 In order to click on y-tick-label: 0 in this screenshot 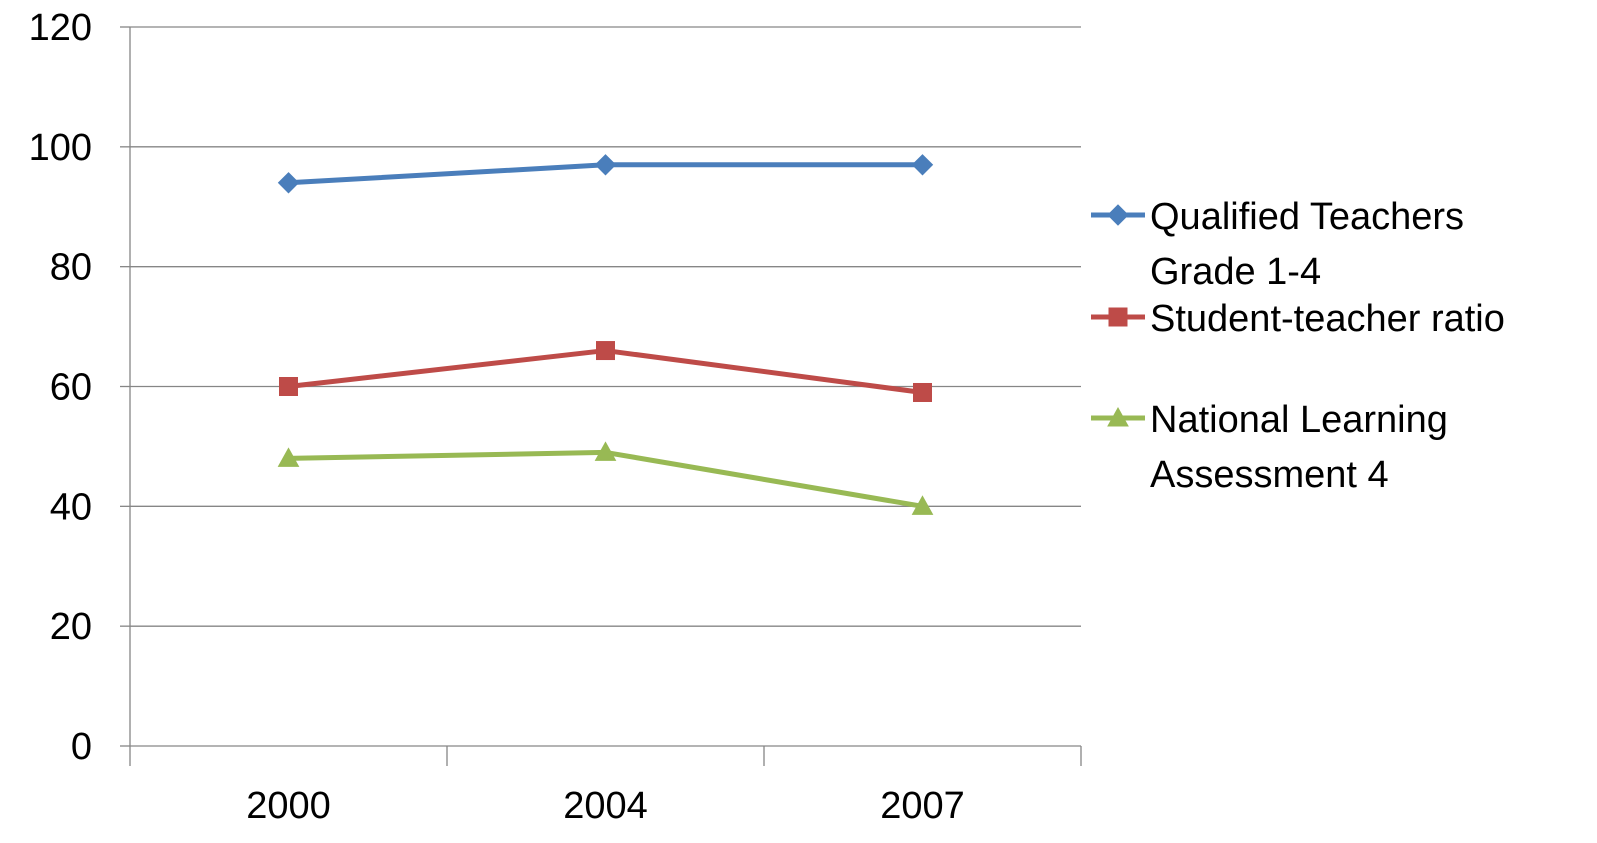, I will do `click(81, 747)`.